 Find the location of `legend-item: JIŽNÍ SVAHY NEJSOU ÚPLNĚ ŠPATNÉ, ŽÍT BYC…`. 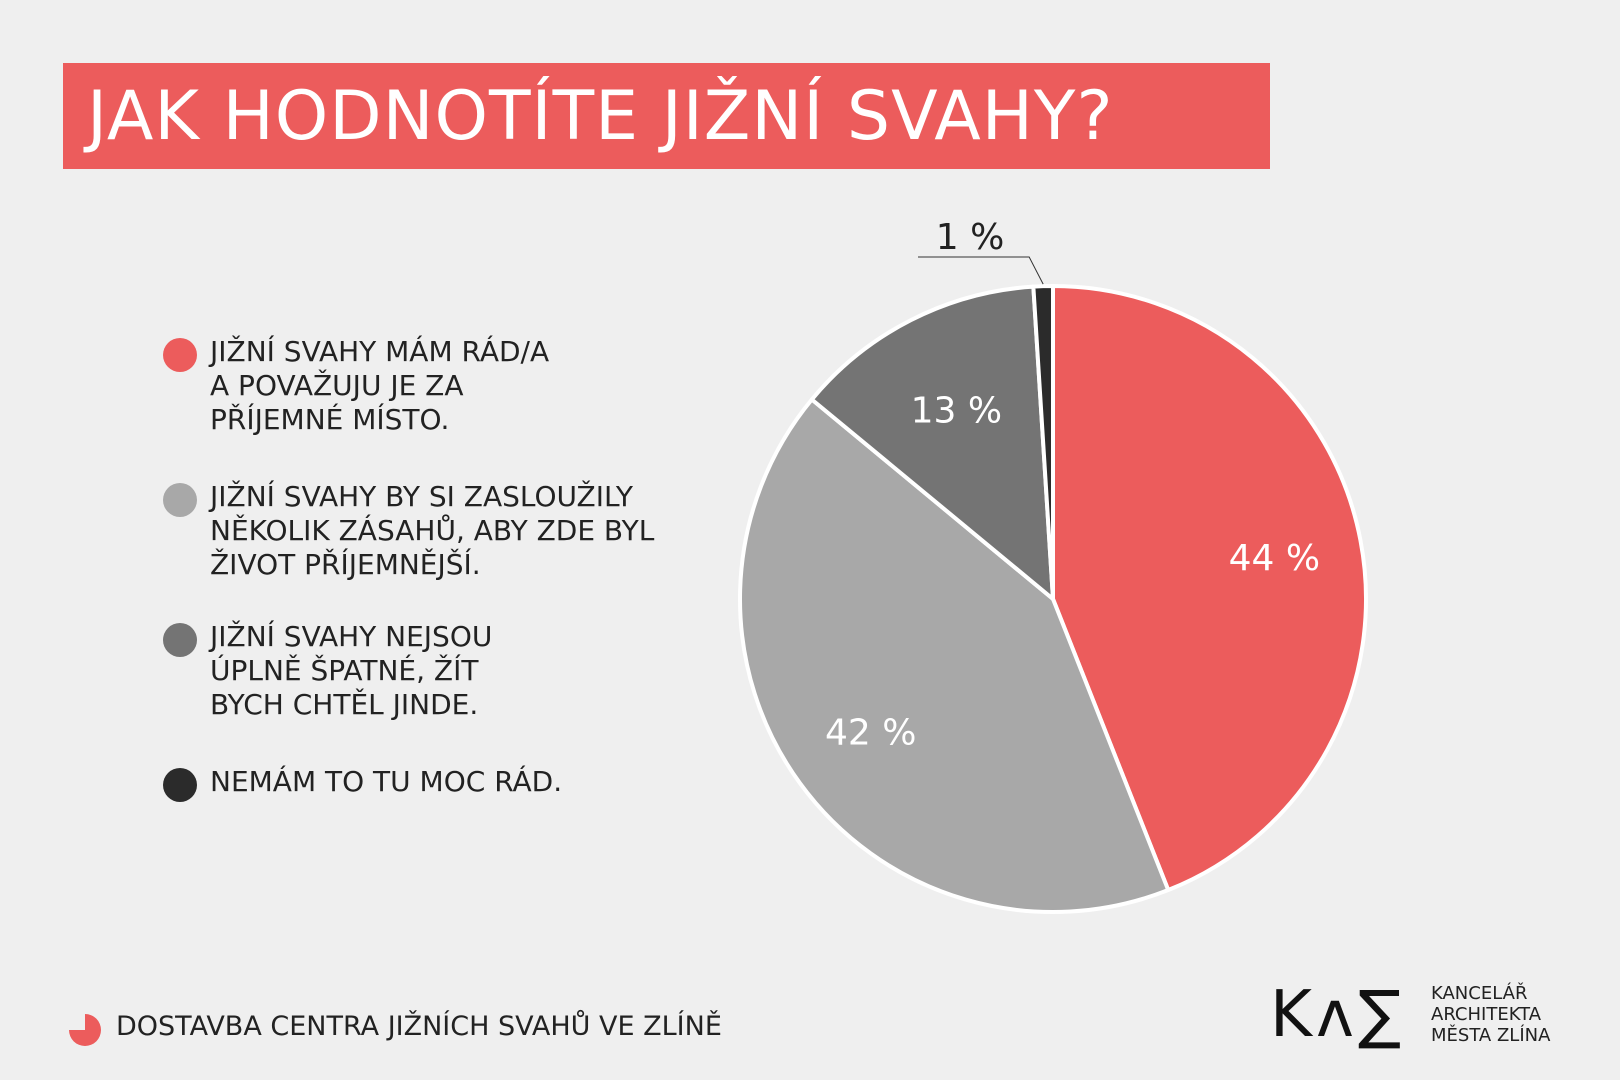

legend-item: JIŽNÍ SVAHY NEJSOU ÚPLNĚ ŠPATNÉ, ŽÍT BYC… is located at coordinates (426, 671).